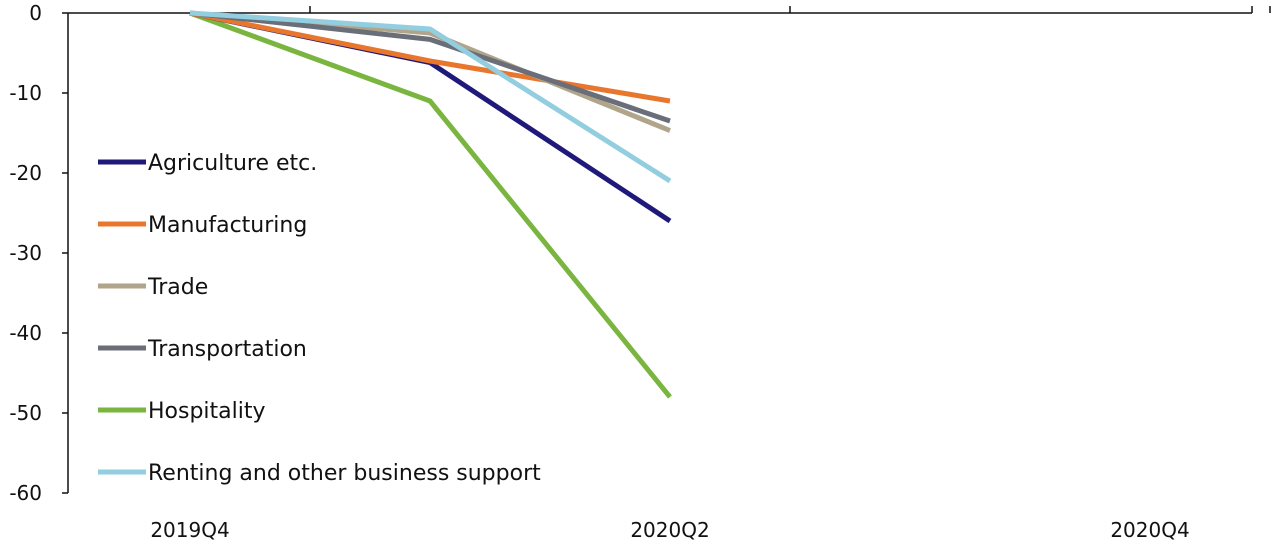  I want to click on y-tick-label: -20, so click(25, 173).